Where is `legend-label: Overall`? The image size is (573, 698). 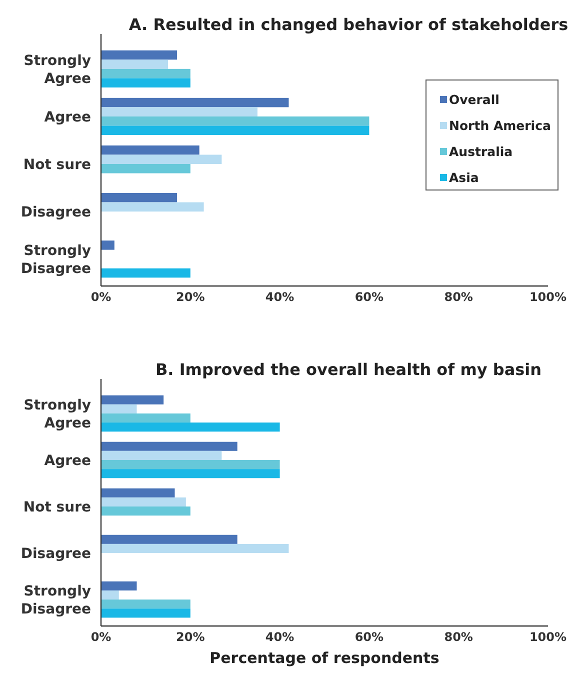
legend-label: Overall is located at coordinates (474, 99).